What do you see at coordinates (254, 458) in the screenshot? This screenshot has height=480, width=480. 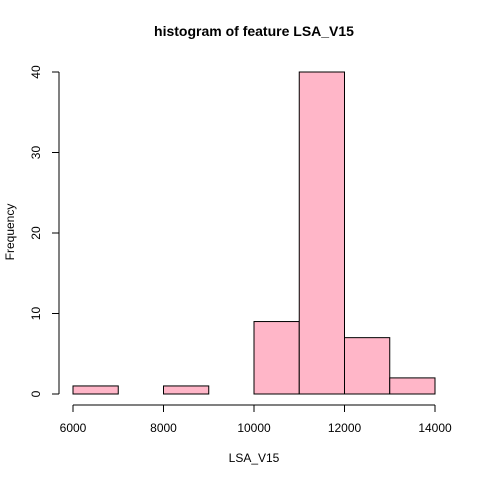 I see `x-axis-label: LSA_V15` at bounding box center [254, 458].